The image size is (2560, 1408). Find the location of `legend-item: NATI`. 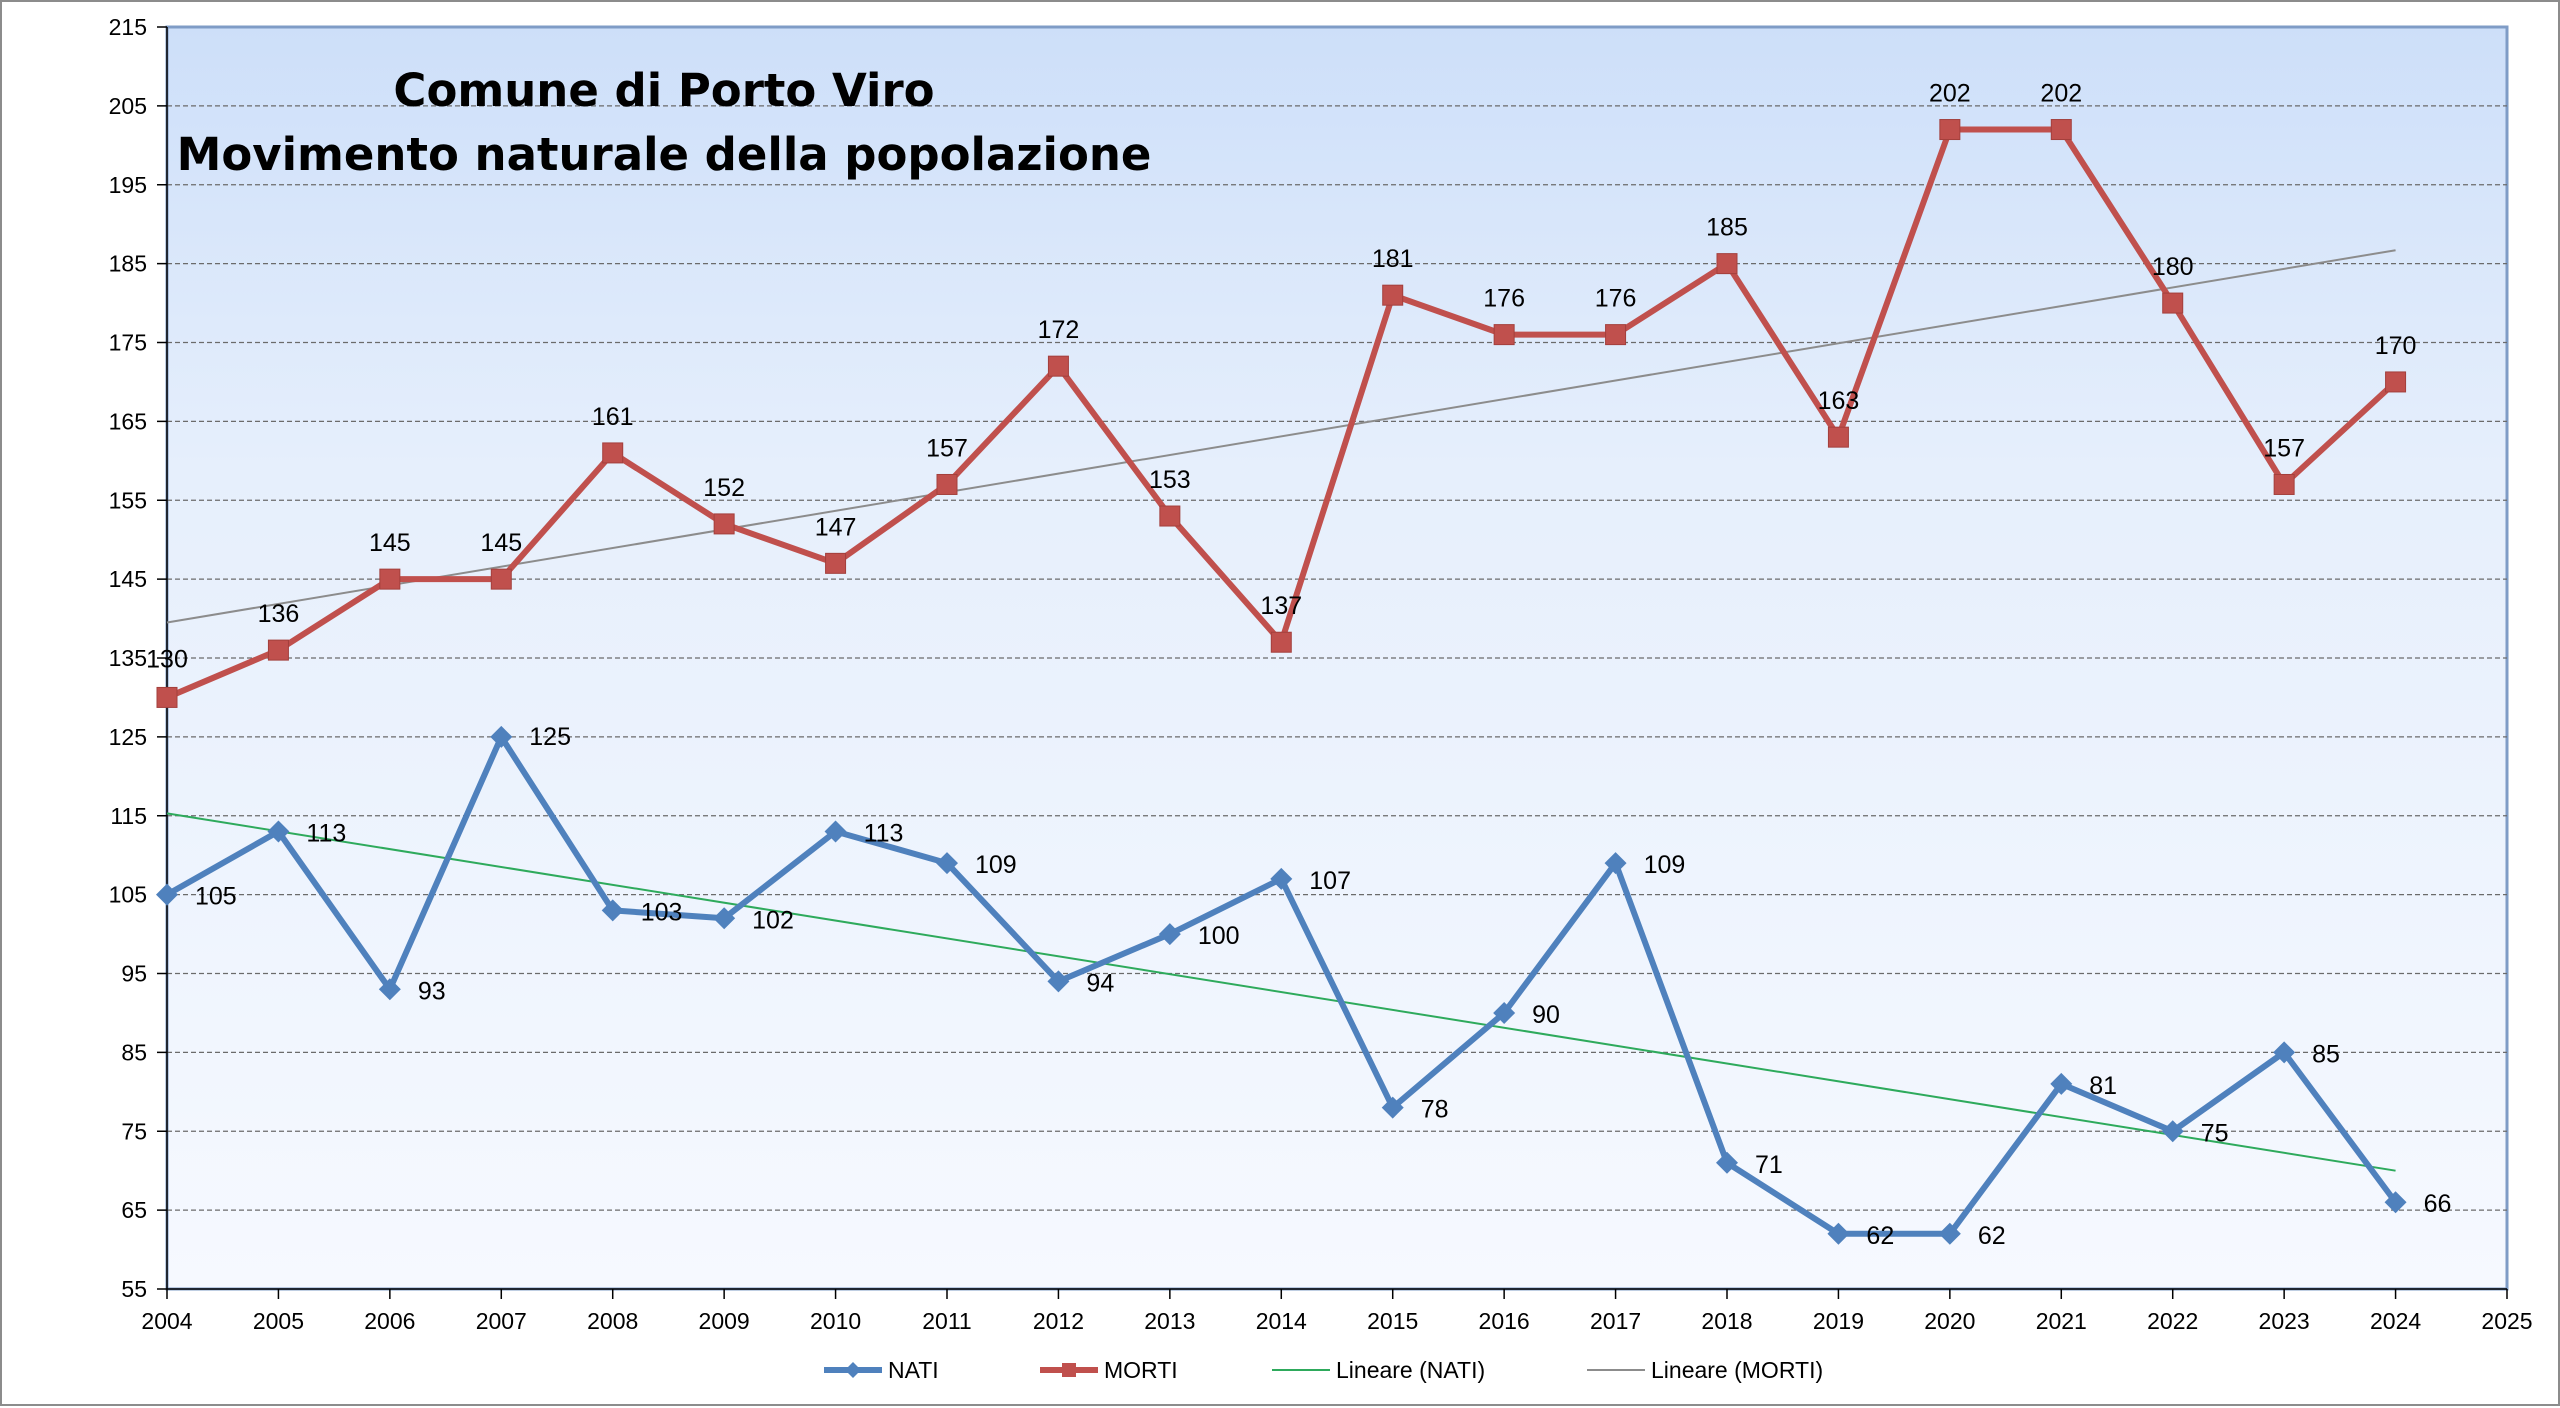

legend-item: NATI is located at coordinates (881, 1370).